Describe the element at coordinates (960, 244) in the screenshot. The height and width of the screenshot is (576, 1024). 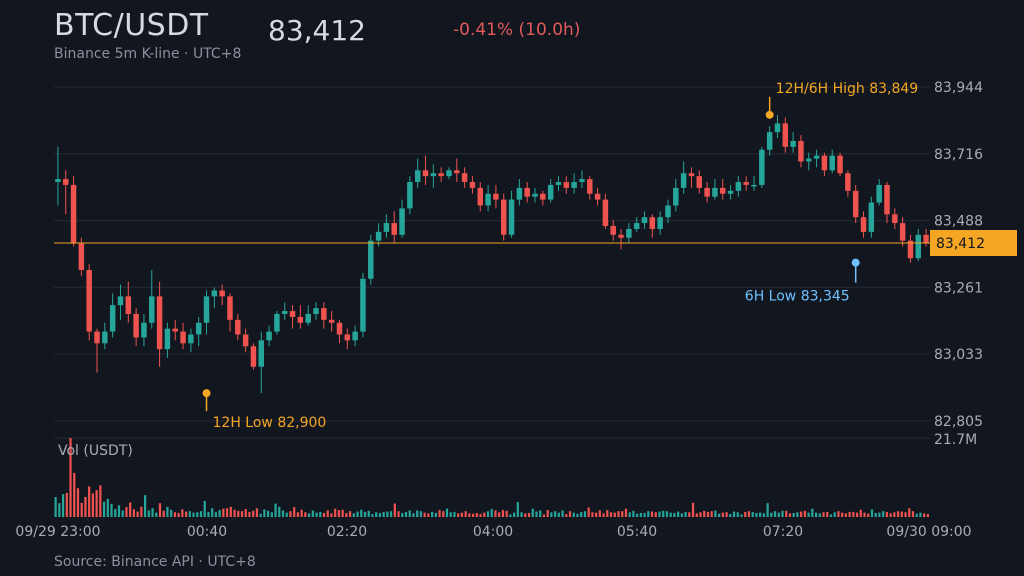
I see `last-price-tag-label: 83,412` at that location.